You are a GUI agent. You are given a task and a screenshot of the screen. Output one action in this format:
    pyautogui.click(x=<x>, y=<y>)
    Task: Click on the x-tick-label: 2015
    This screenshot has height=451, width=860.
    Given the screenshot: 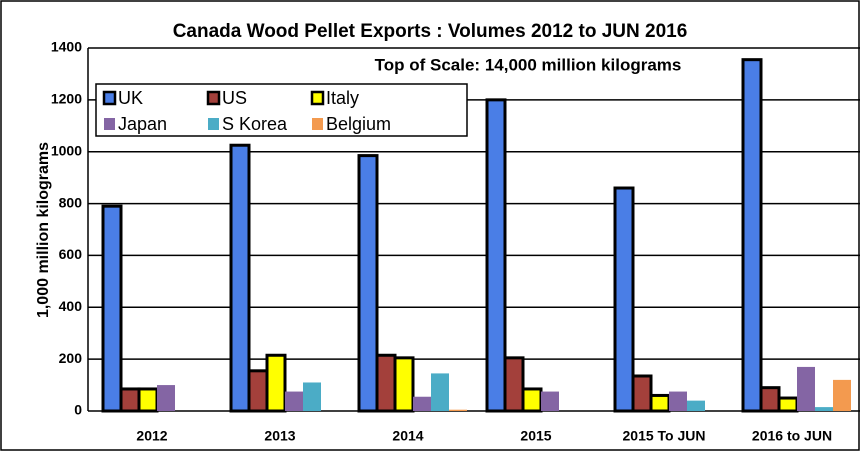 What is the action you would take?
    pyautogui.click(x=535, y=436)
    